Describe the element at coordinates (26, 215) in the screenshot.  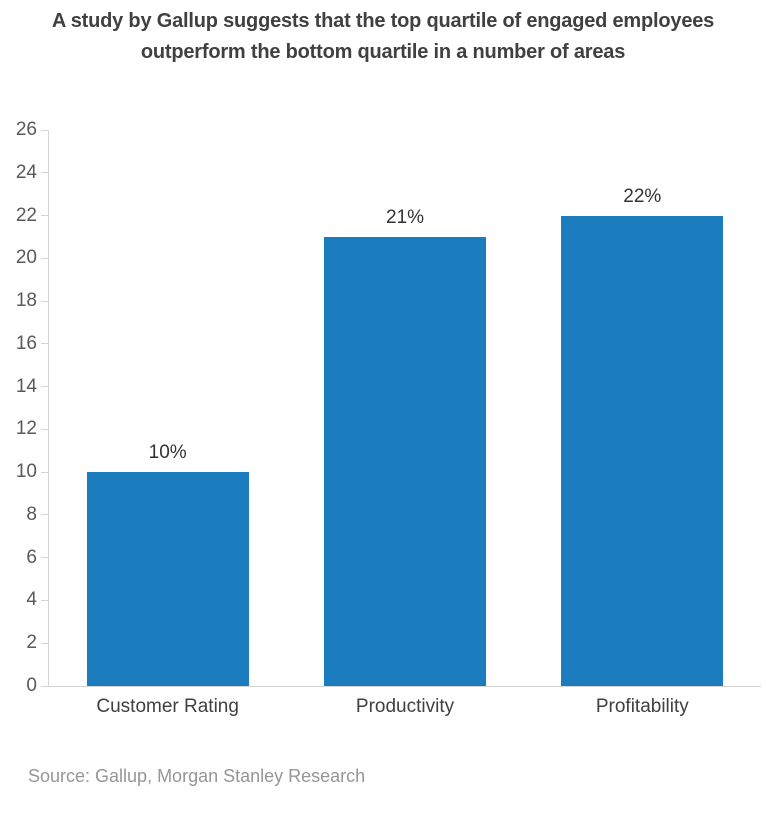
I see `y-tick-label: 22` at that location.